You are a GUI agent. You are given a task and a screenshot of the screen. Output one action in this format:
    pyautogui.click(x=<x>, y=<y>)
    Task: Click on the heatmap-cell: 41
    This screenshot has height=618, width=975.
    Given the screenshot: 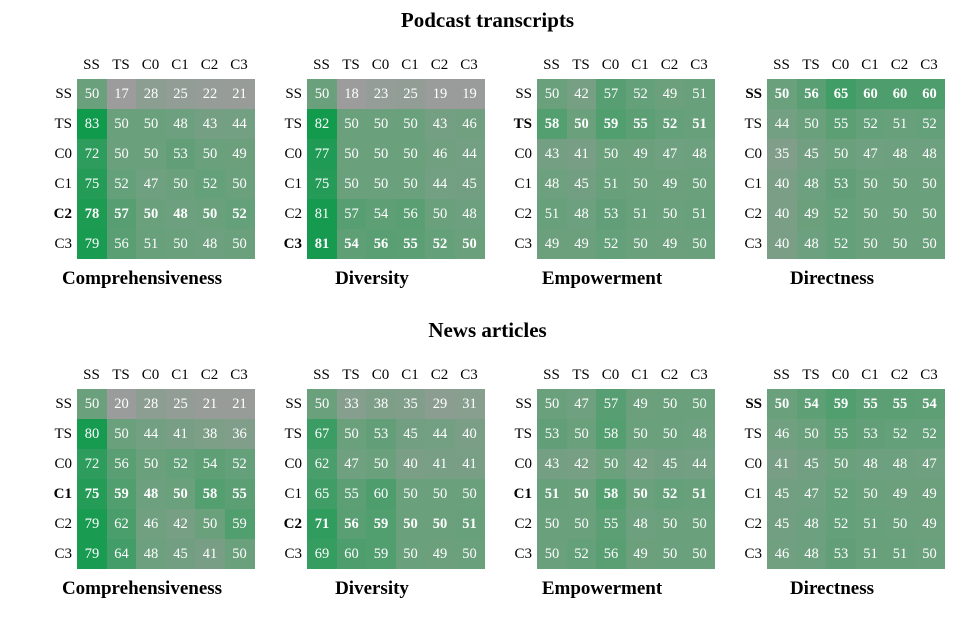 What is the action you would take?
    pyautogui.click(x=440, y=464)
    